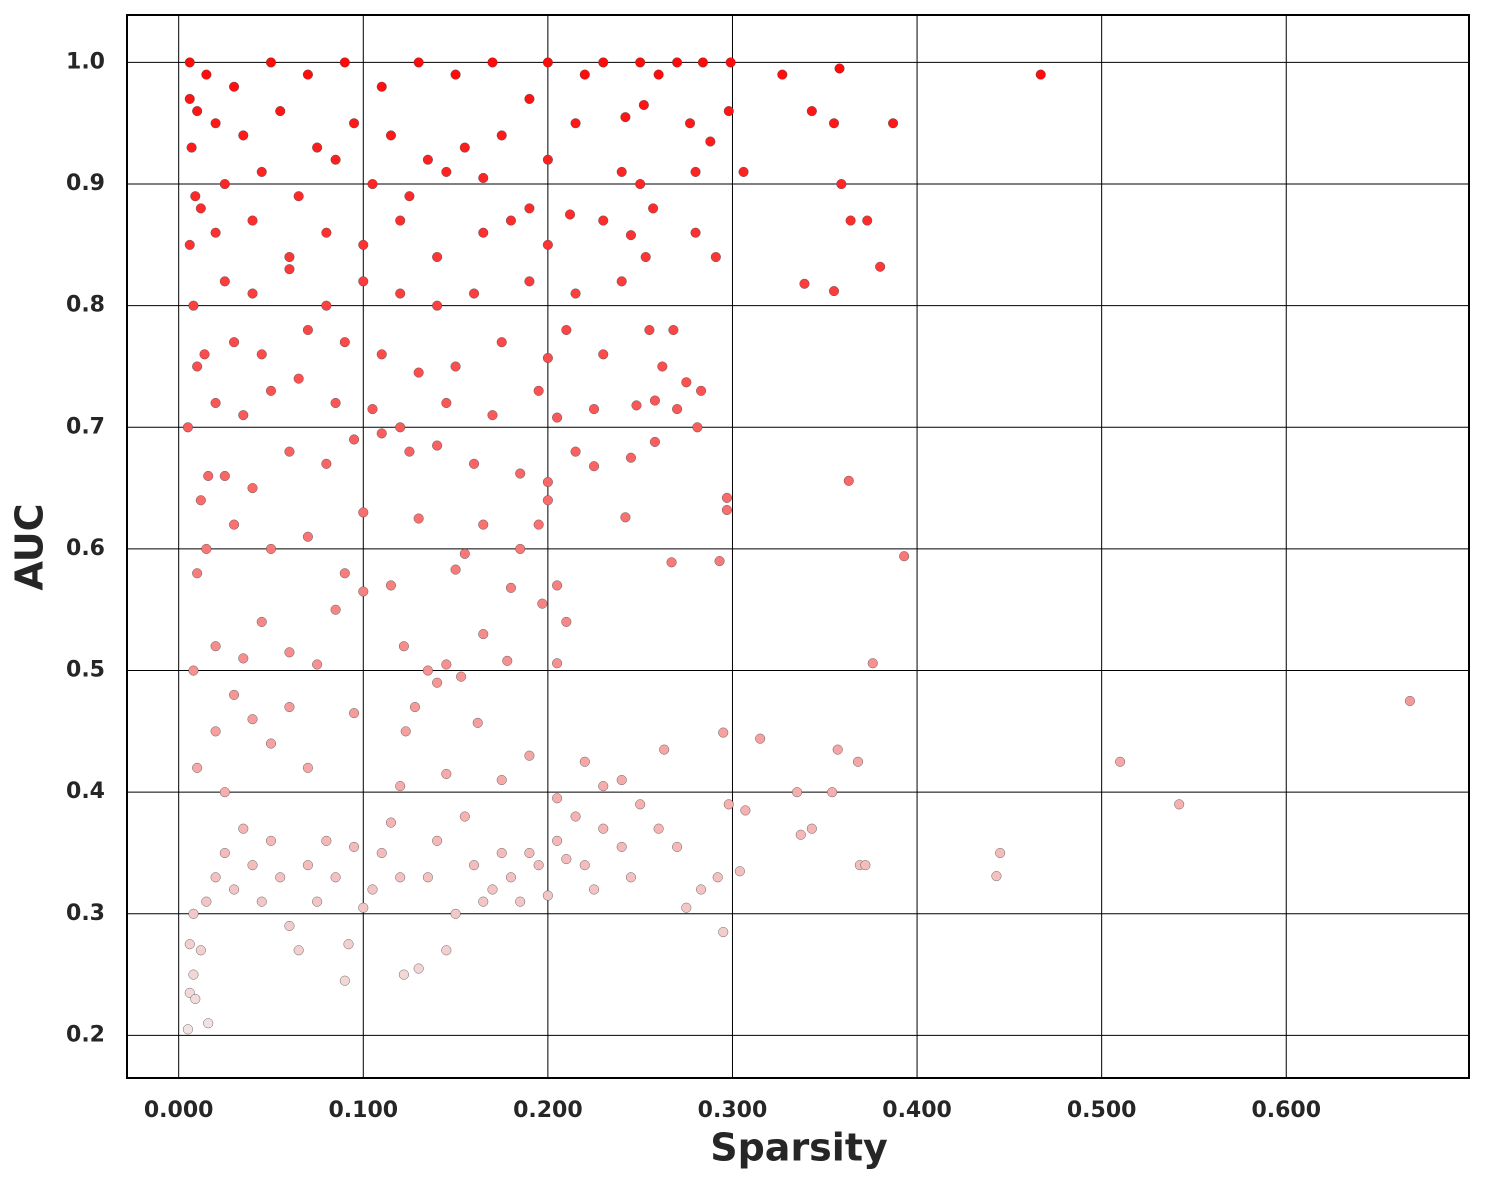 This screenshot has height=1185, width=1485. What do you see at coordinates (85, 426) in the screenshot?
I see `y-tick-label: 0.7` at bounding box center [85, 426].